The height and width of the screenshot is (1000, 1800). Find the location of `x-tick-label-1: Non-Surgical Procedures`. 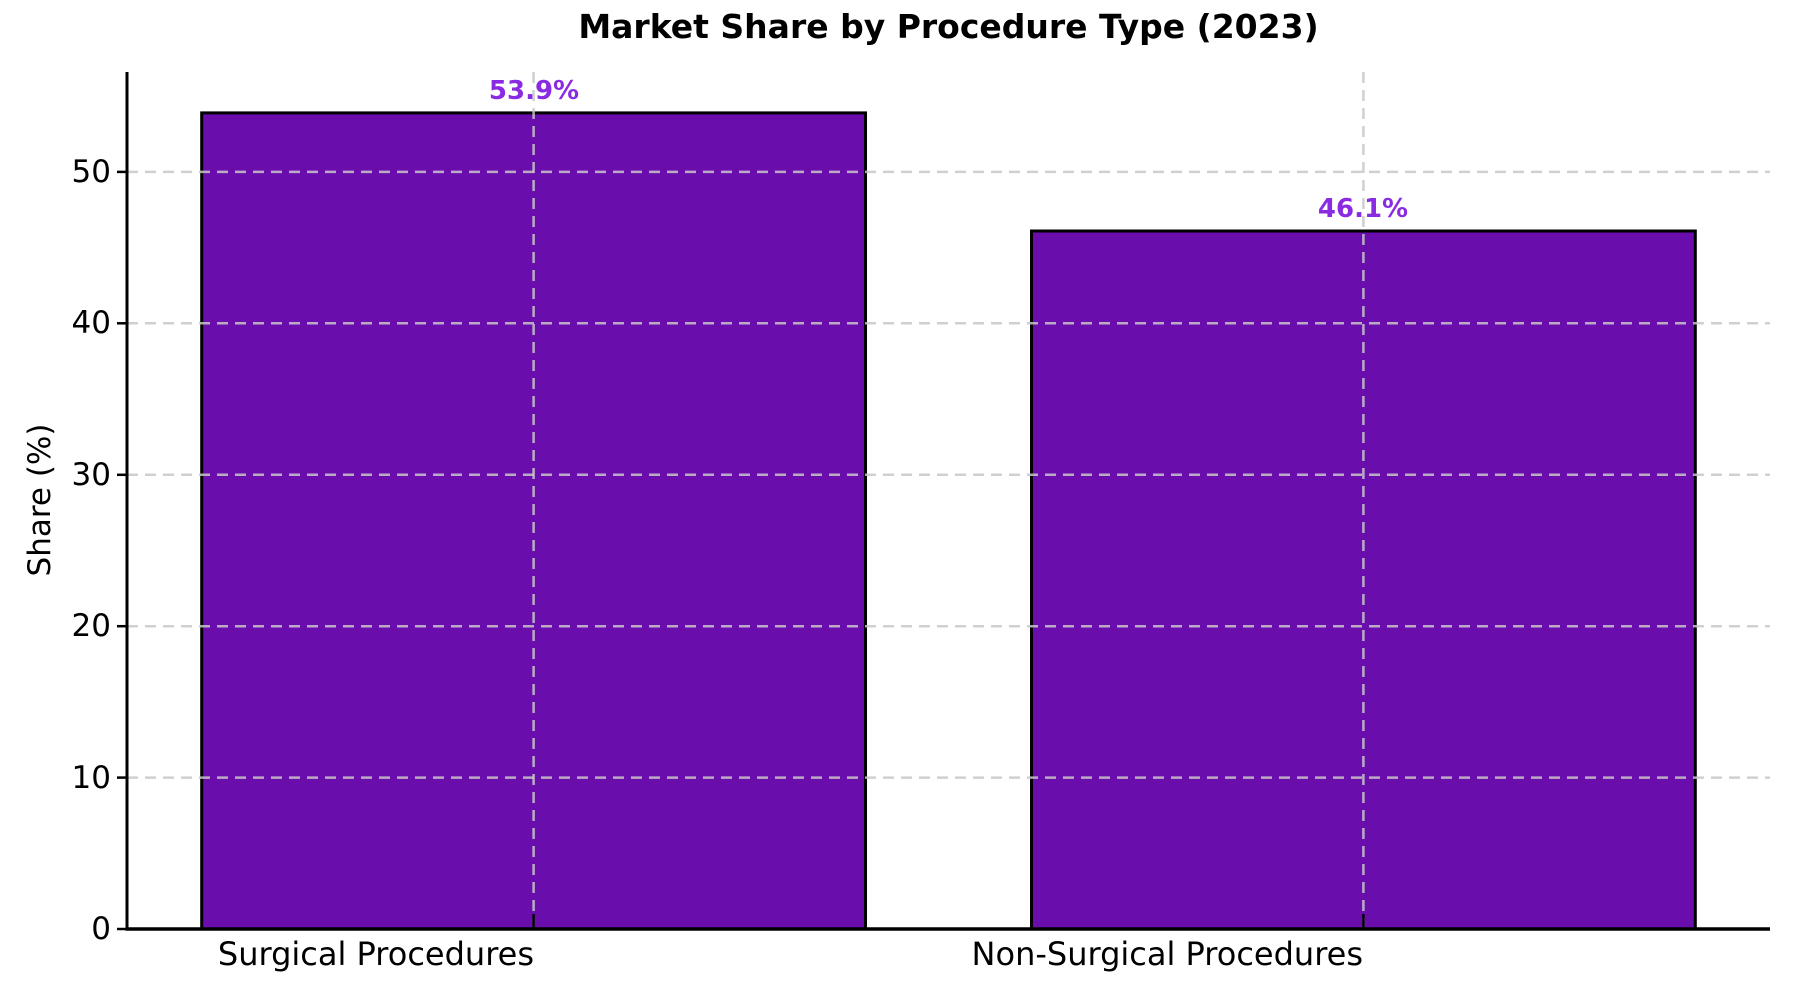

x-tick-label-1: Non-Surgical Procedures is located at coordinates (1167, 954).